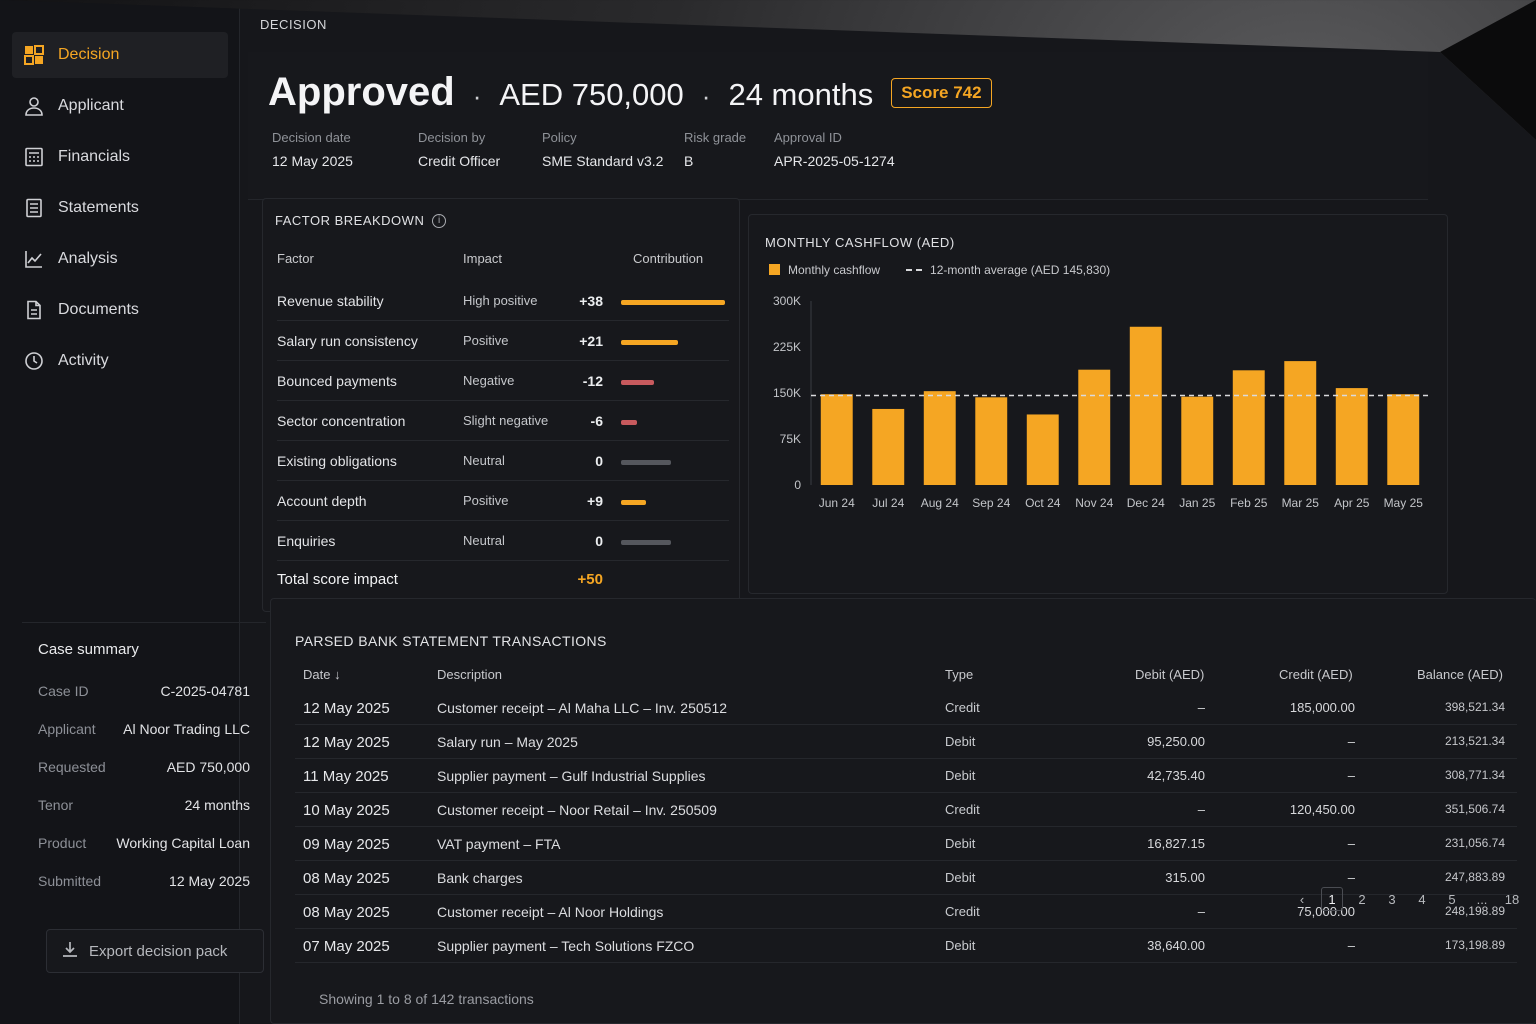 This screenshot has width=1536, height=1024. I want to click on txn-type: Credit, so click(962, 911).